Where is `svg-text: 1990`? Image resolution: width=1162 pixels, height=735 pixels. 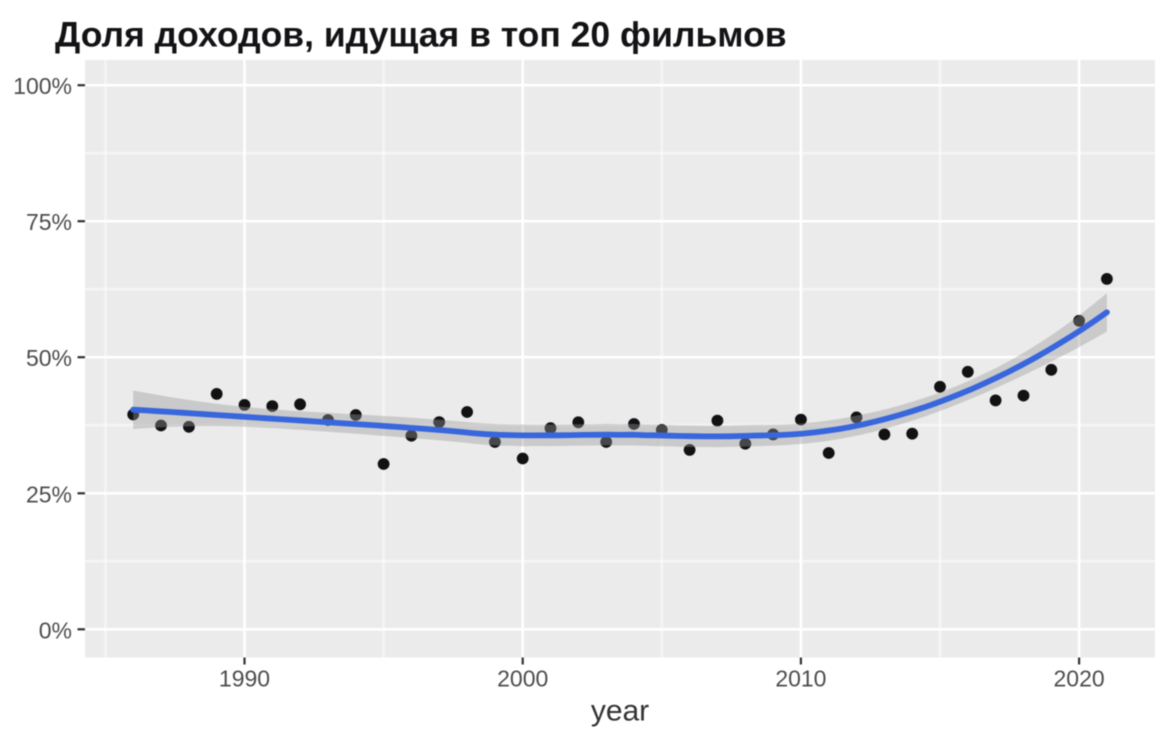
svg-text: 1990 is located at coordinates (244, 679).